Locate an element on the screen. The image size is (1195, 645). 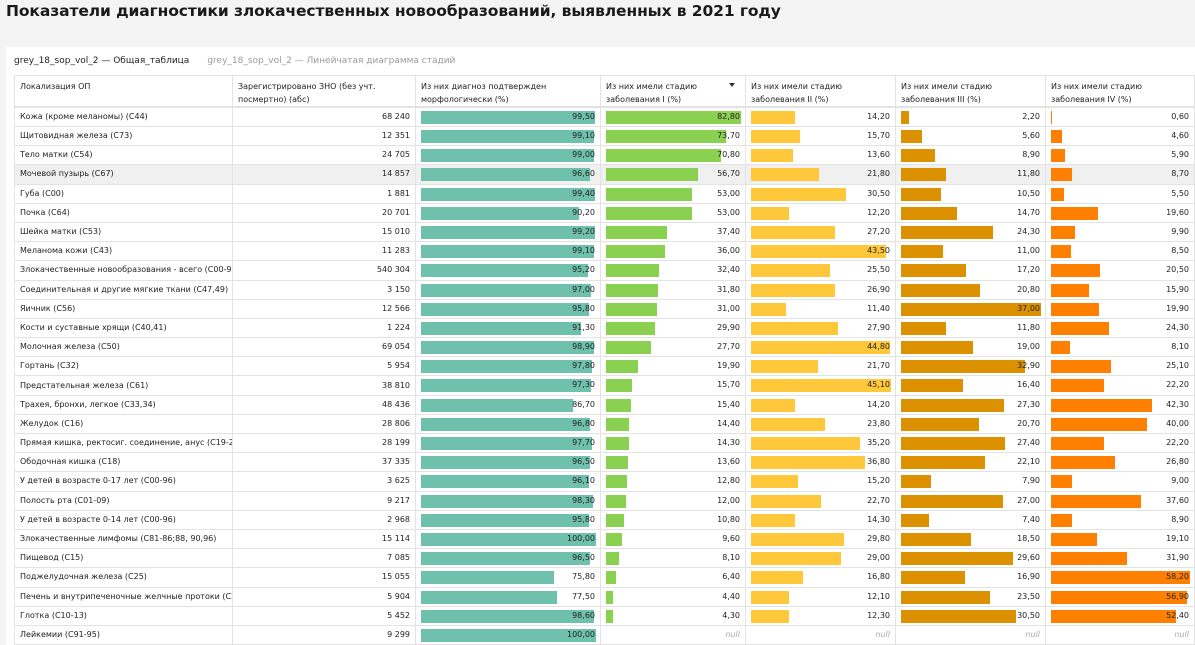
cell-stage-1: 4,40 is located at coordinates (673, 596).